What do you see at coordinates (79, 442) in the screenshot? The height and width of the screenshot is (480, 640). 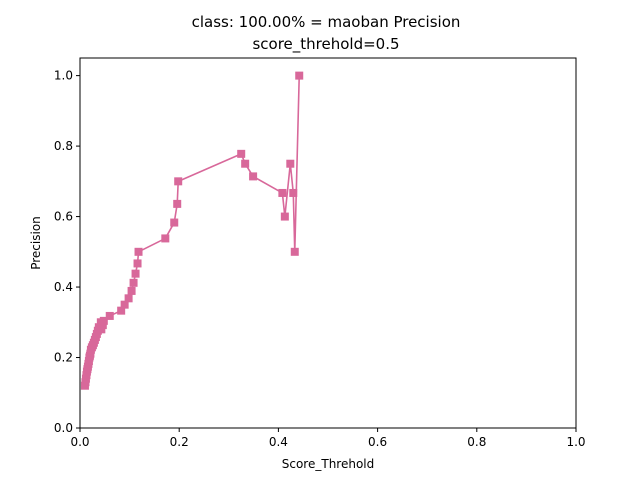 I see `x-tick-label: 0.0` at bounding box center [79, 442].